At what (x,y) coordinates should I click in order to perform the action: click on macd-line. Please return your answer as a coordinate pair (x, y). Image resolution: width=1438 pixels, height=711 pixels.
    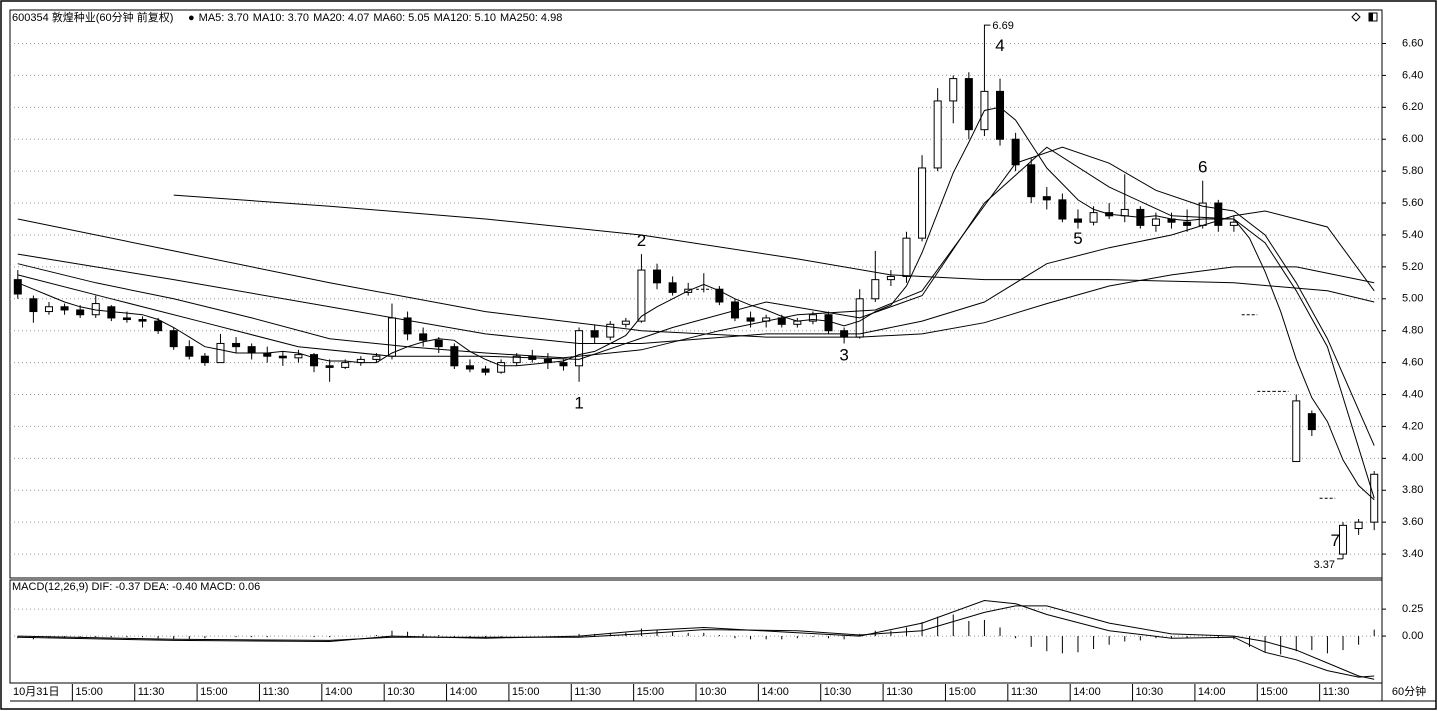
    Looking at the image, I should click on (696, 642).